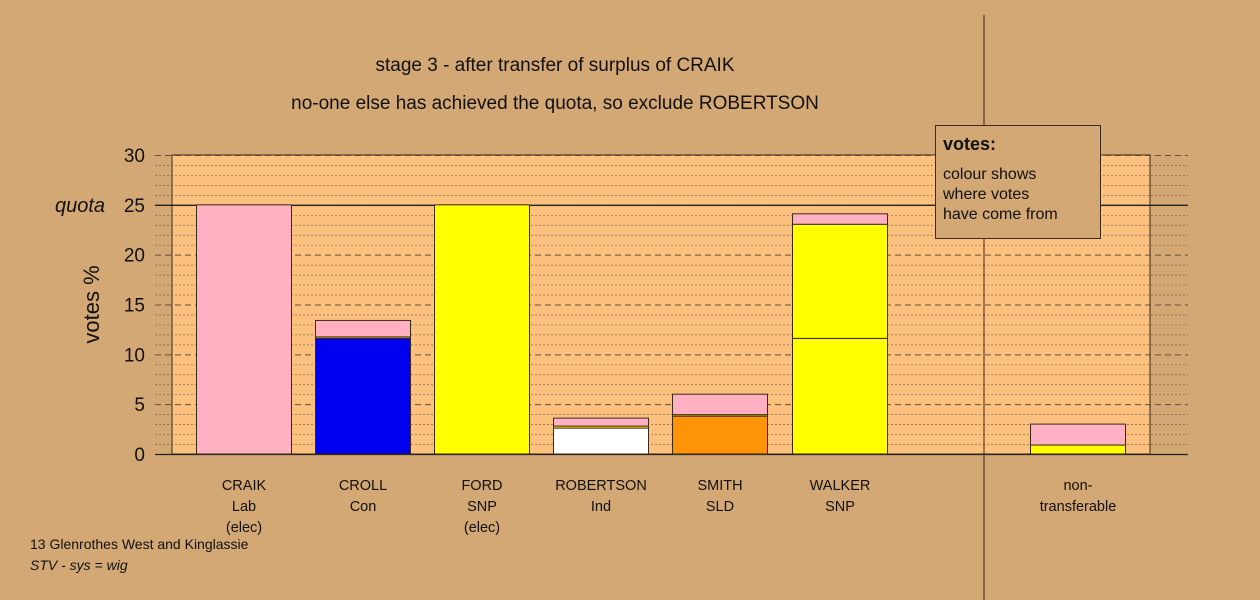 The width and height of the screenshot is (1260, 600). What do you see at coordinates (720, 507) in the screenshot?
I see `category-label: SLD` at bounding box center [720, 507].